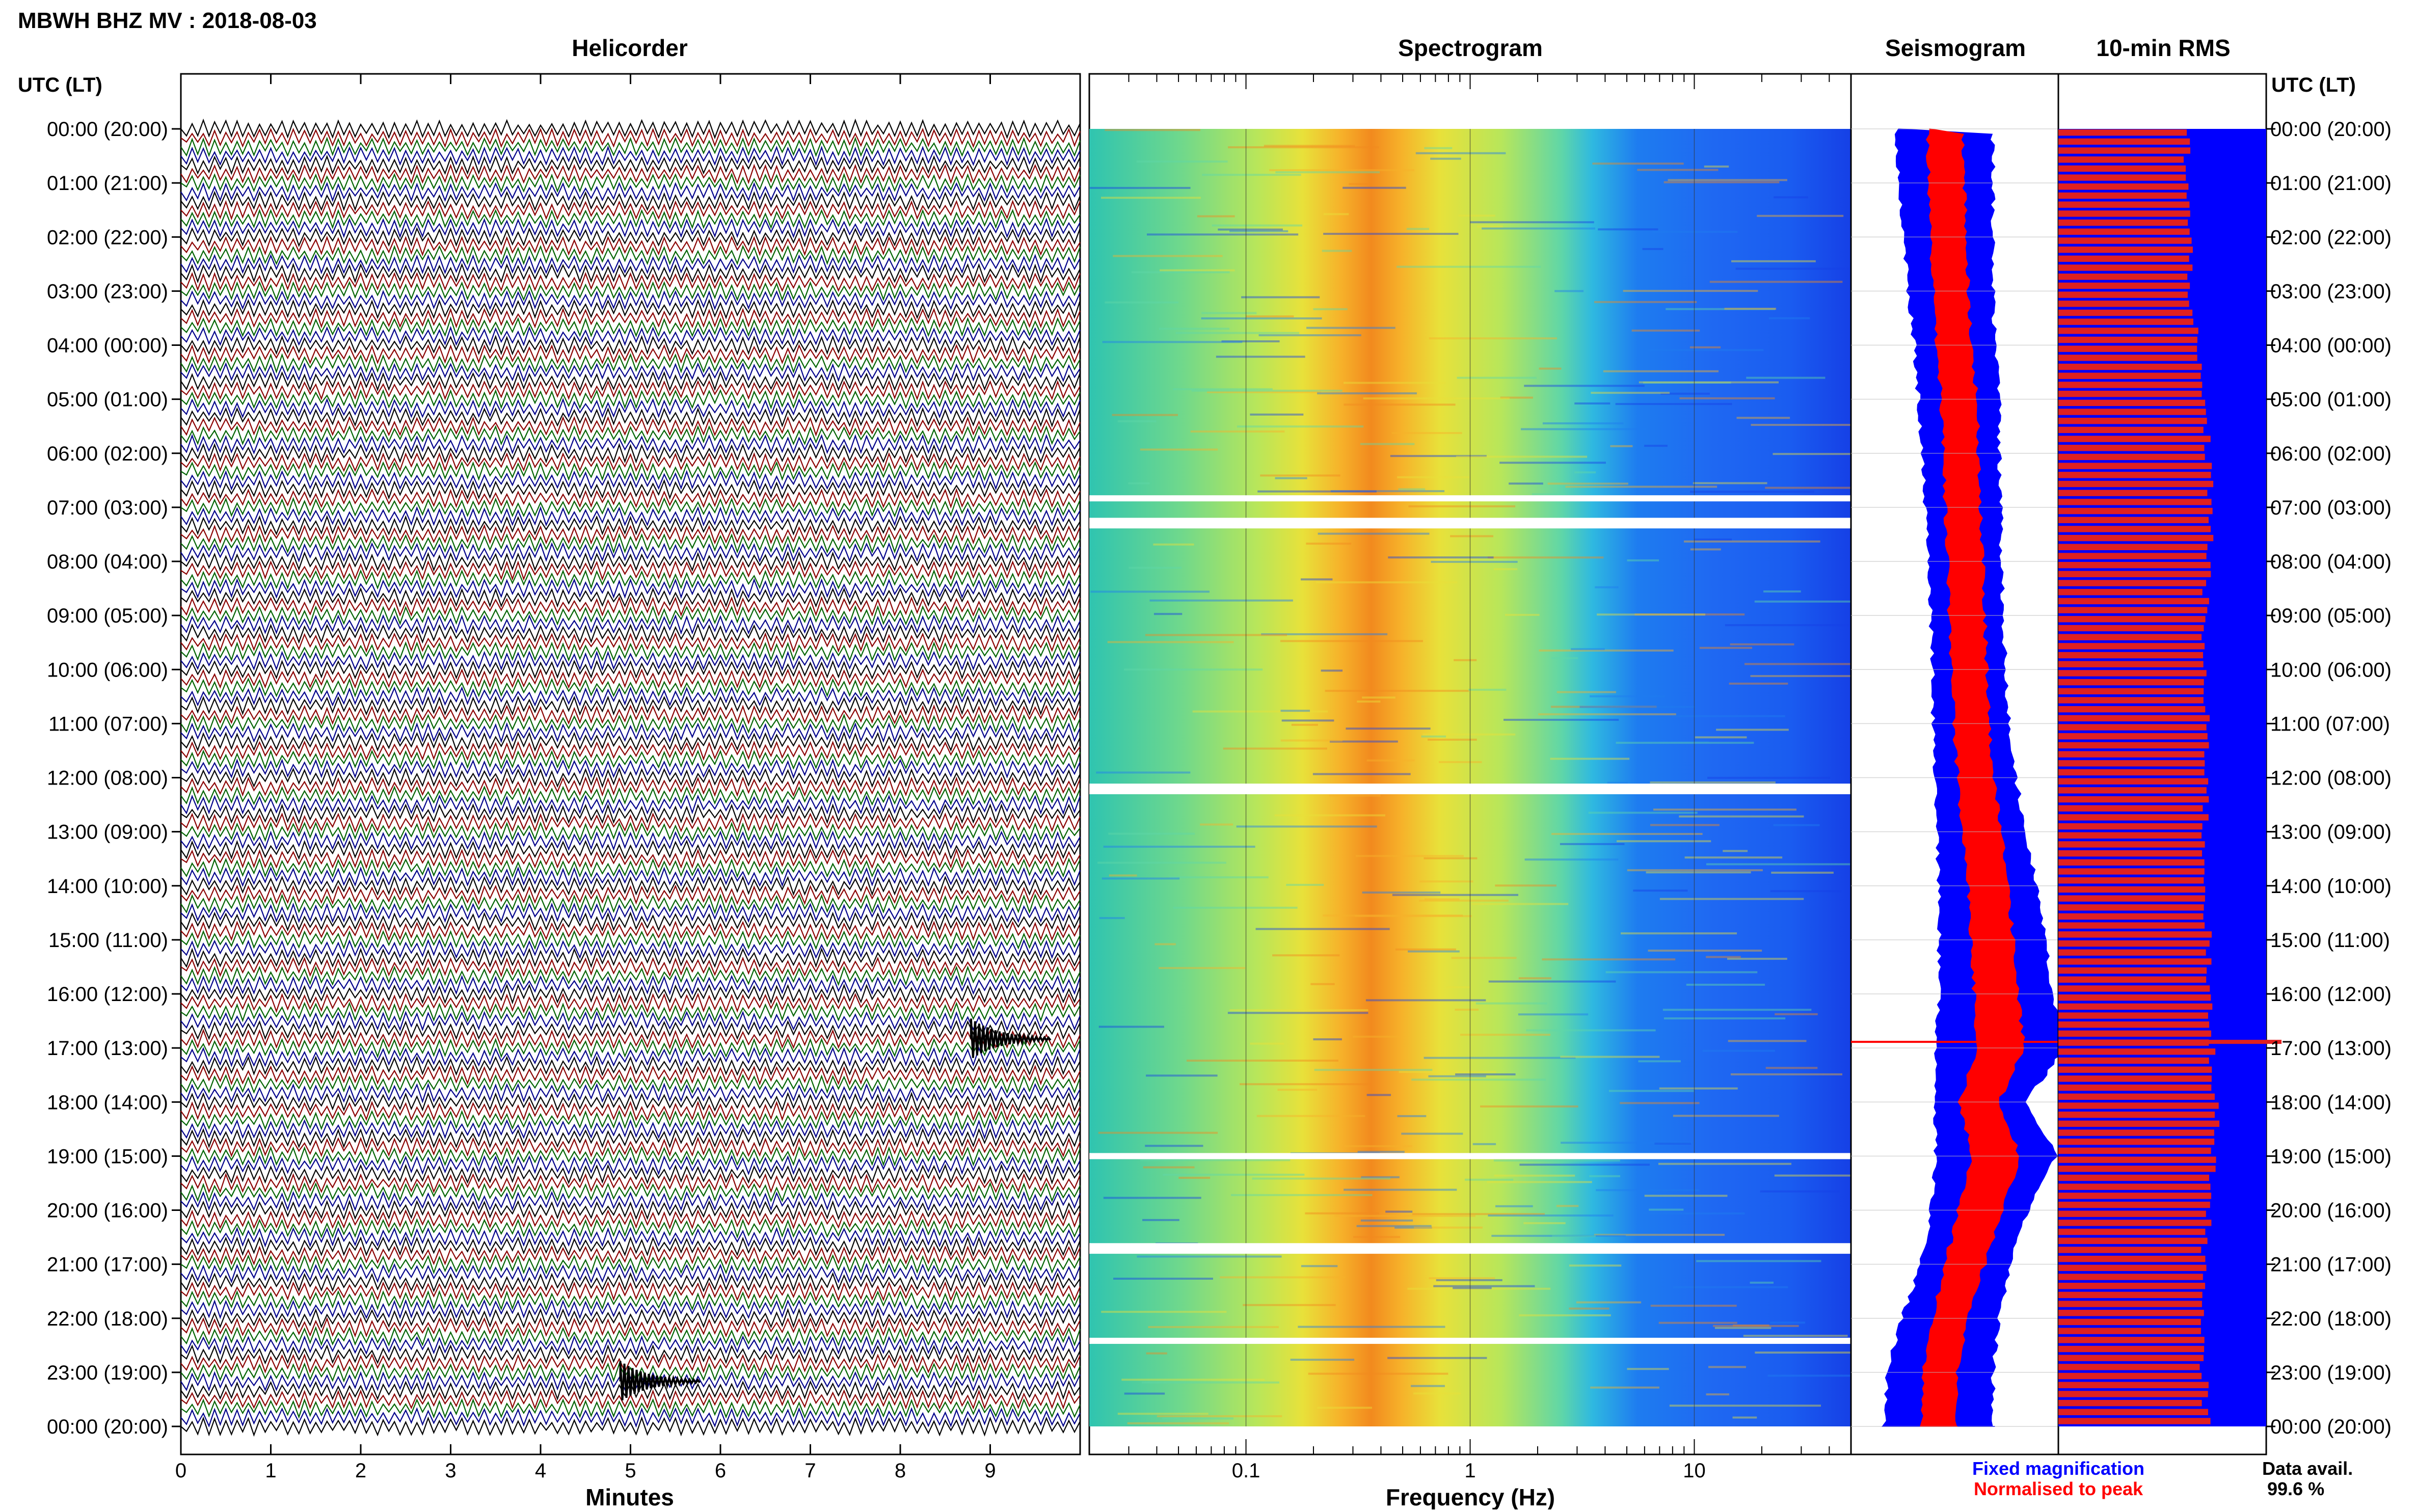 The width and height of the screenshot is (2415, 1512). I want to click on spectrogram-tick-label: 0.1, so click(1246, 1471).